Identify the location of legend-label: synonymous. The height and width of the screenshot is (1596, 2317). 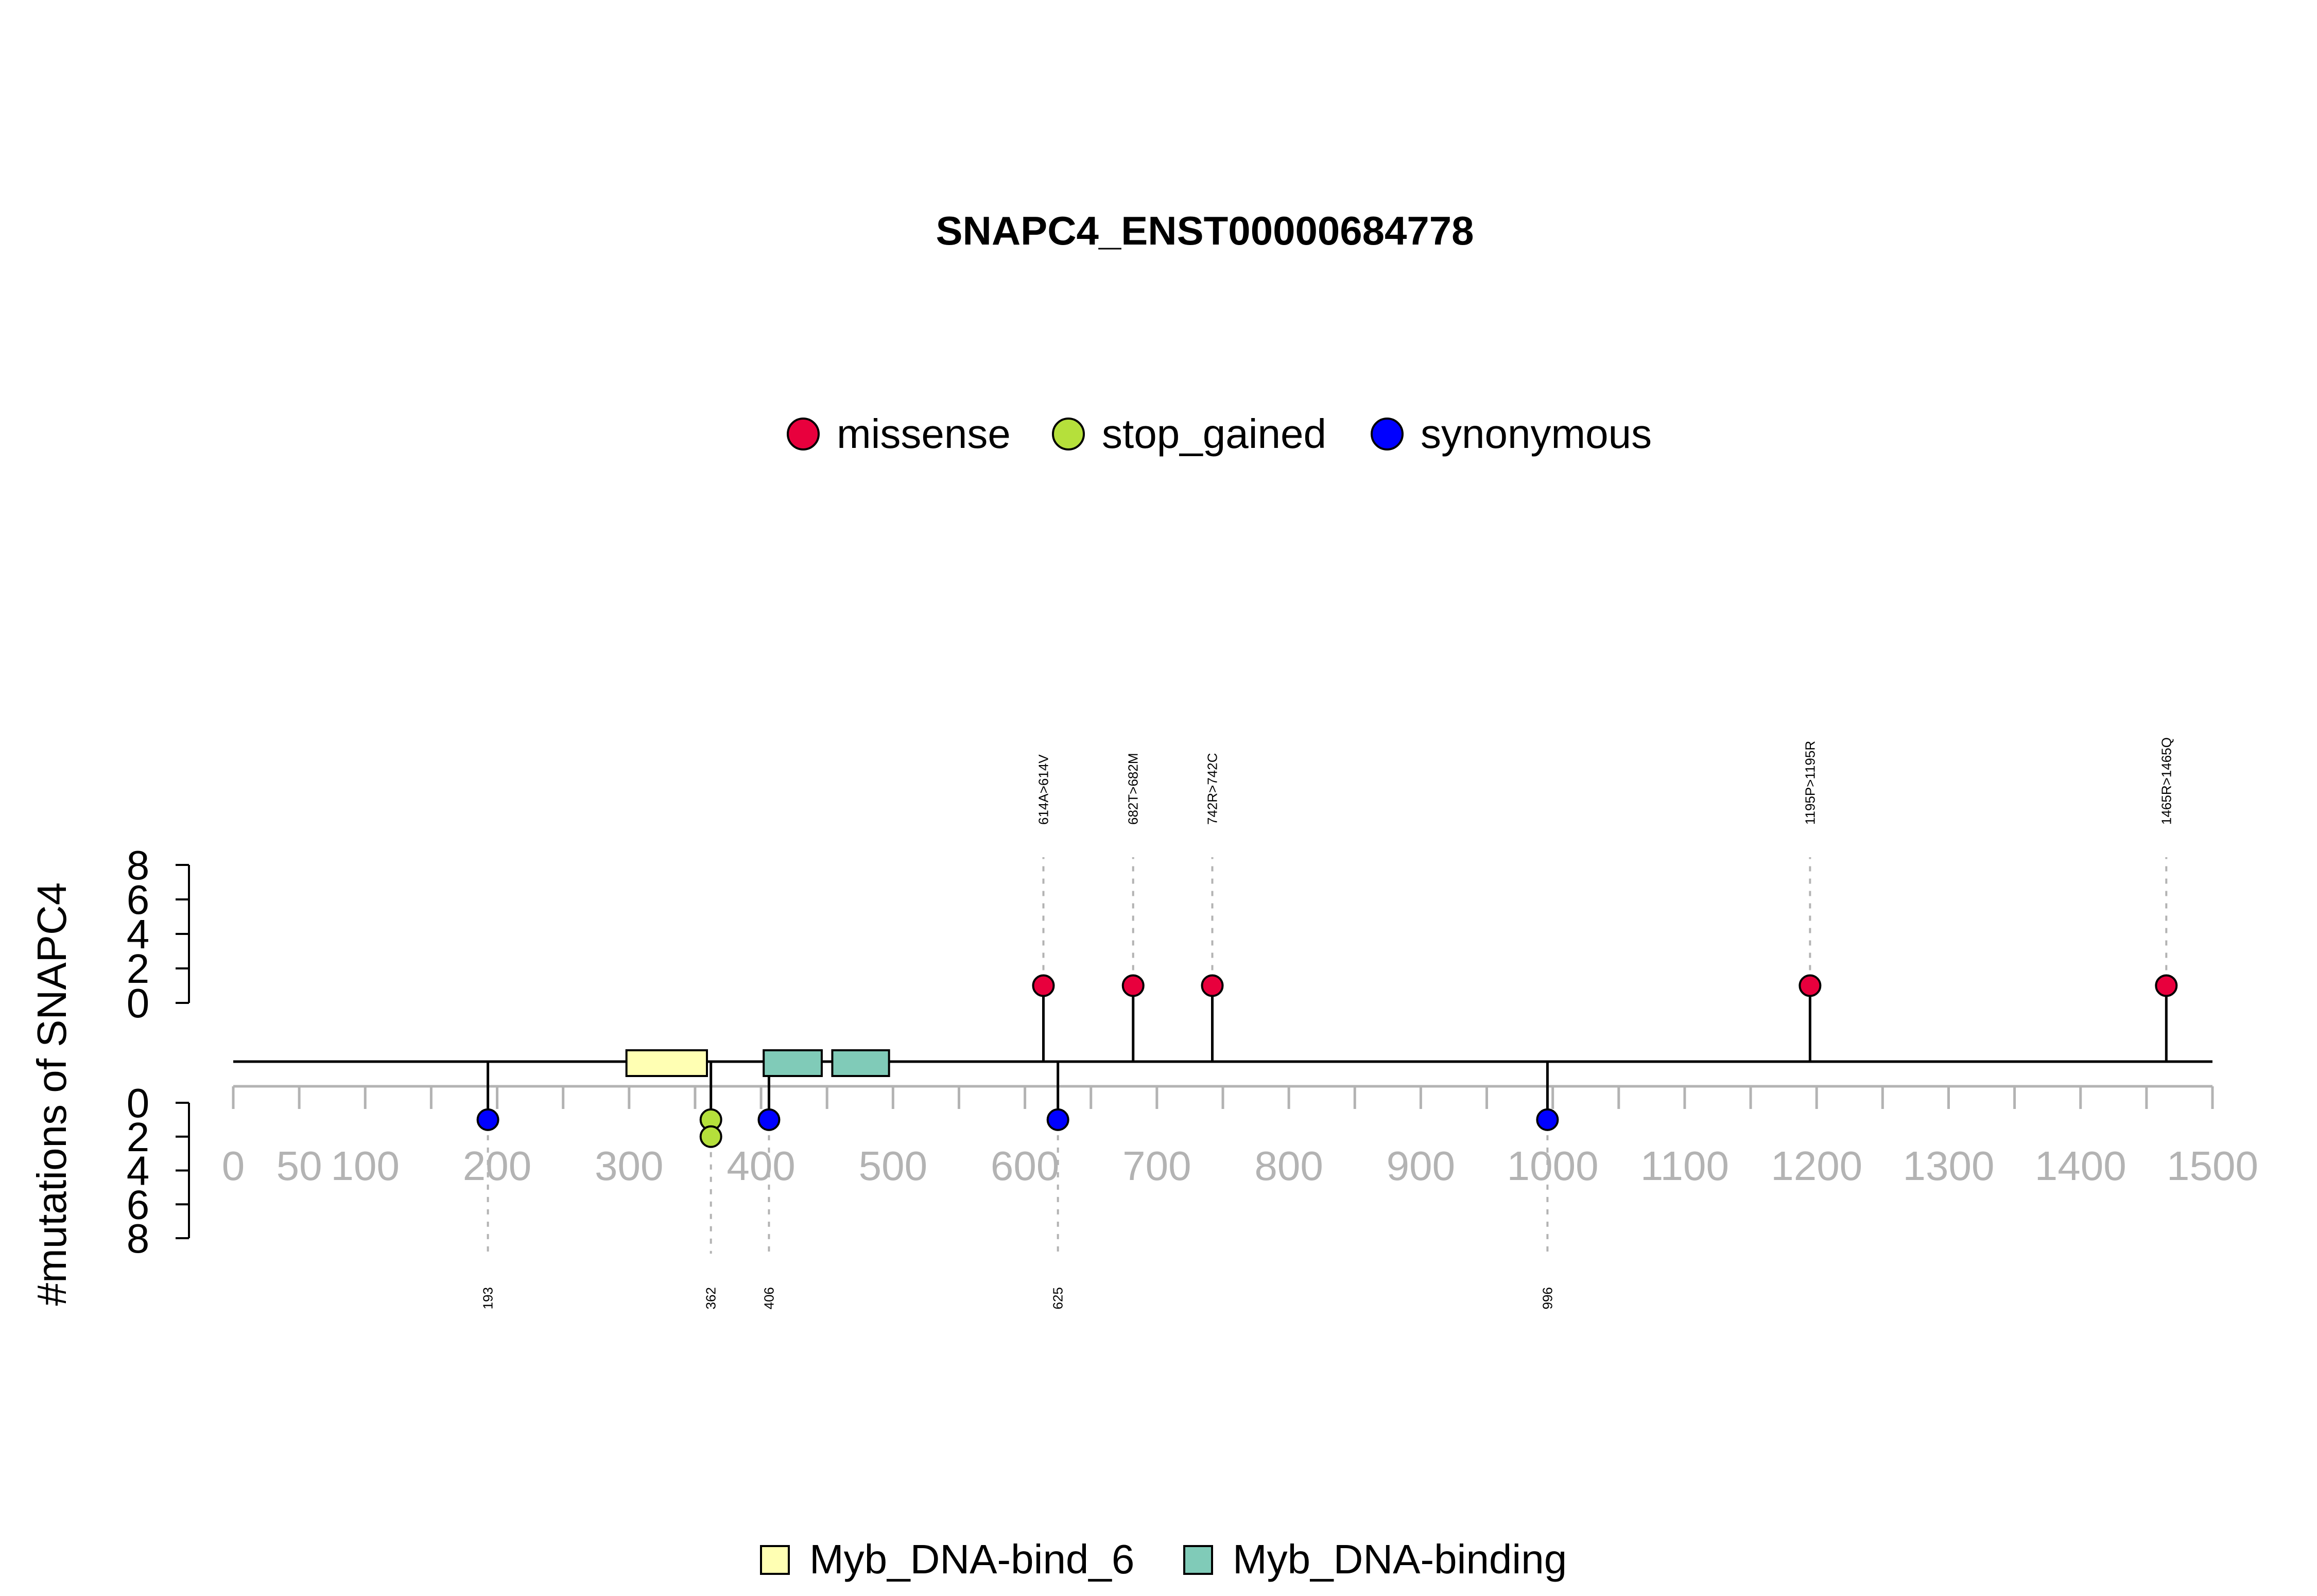
(1536, 434).